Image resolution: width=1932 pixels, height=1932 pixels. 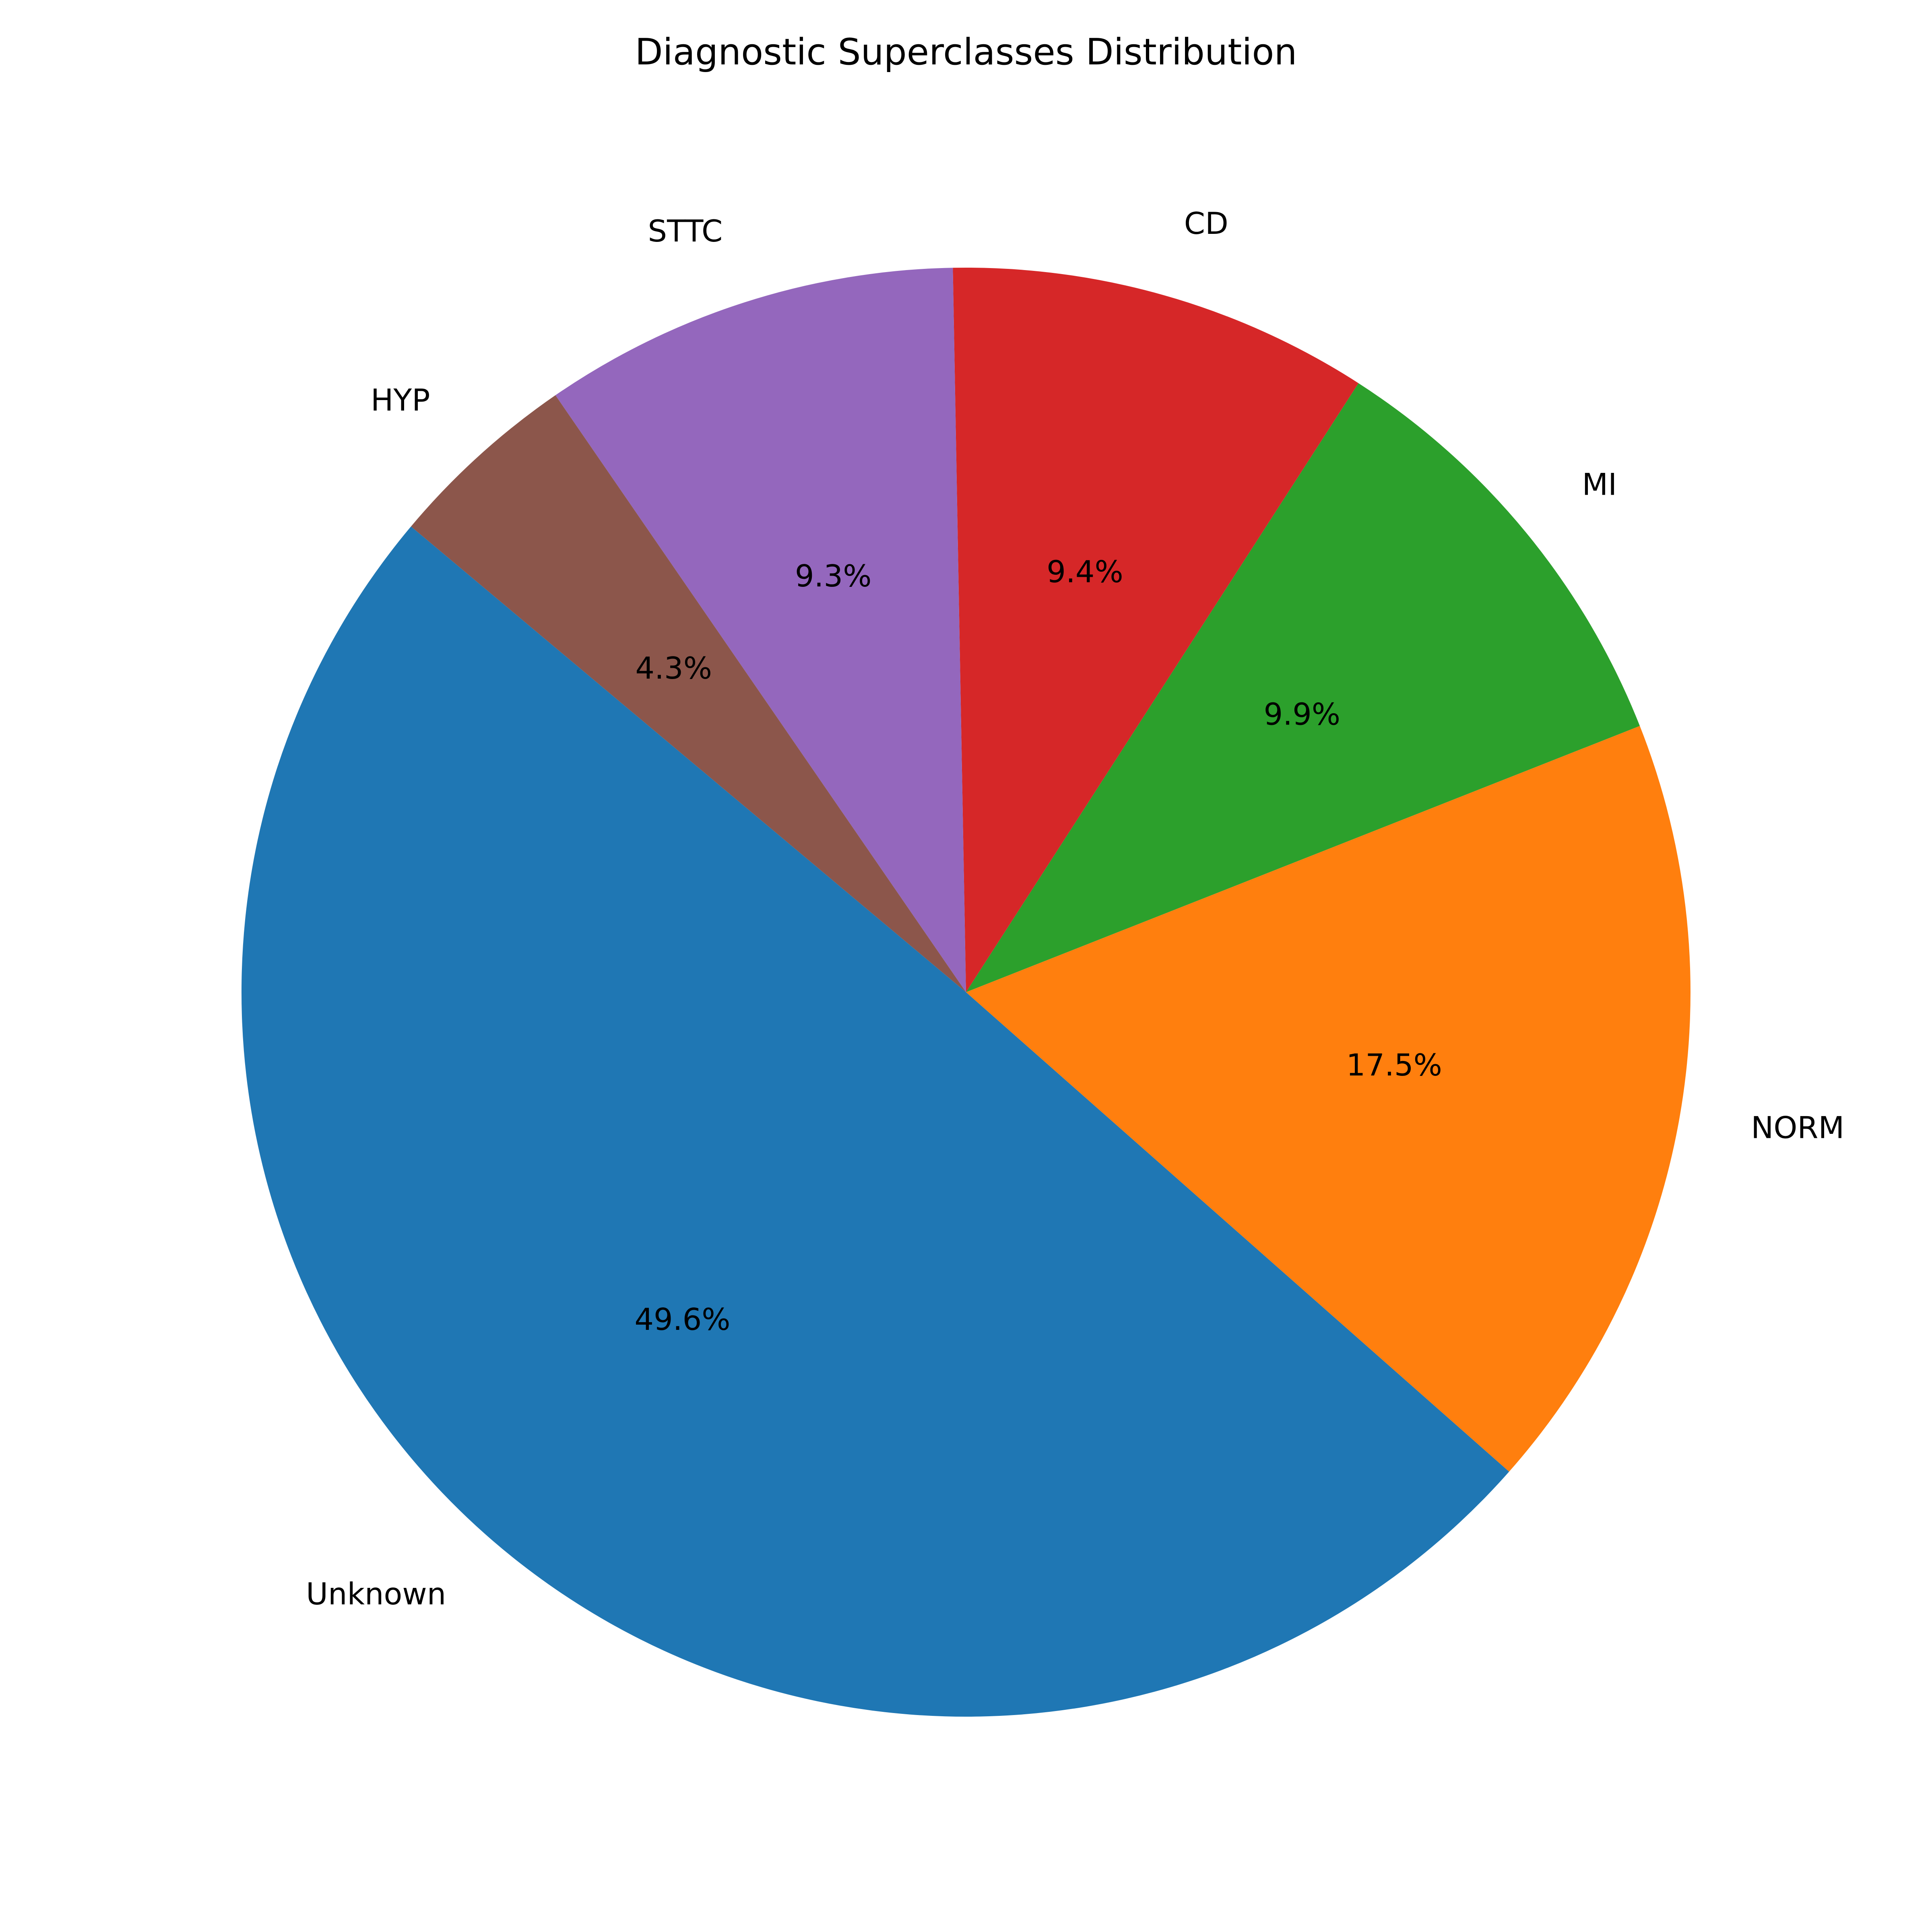 What do you see at coordinates (1797, 1127) in the screenshot?
I see `slice-label-norm: NORM` at bounding box center [1797, 1127].